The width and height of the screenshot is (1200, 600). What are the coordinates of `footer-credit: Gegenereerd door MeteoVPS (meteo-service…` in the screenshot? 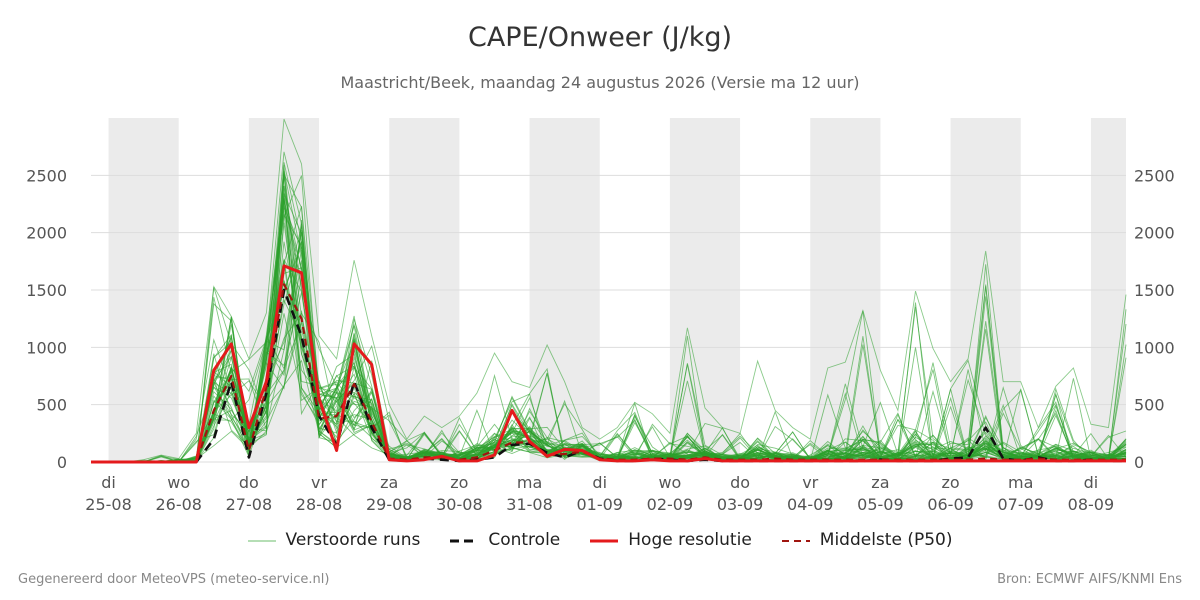 It's located at (174, 579).